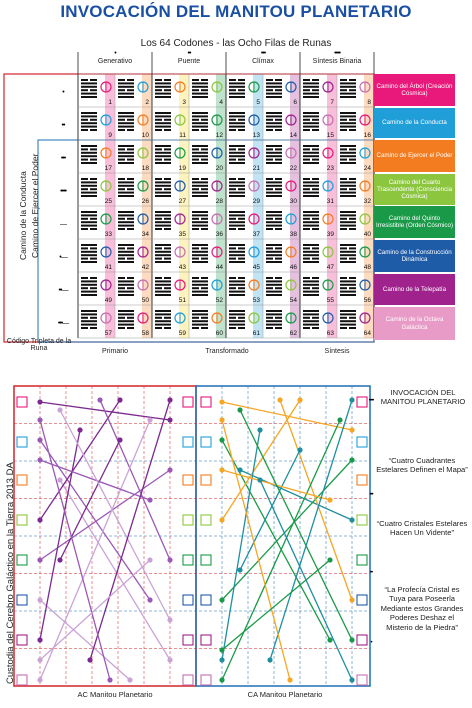  Describe the element at coordinates (220, 168) in the screenshot. I see `codon-number: 20` at that location.